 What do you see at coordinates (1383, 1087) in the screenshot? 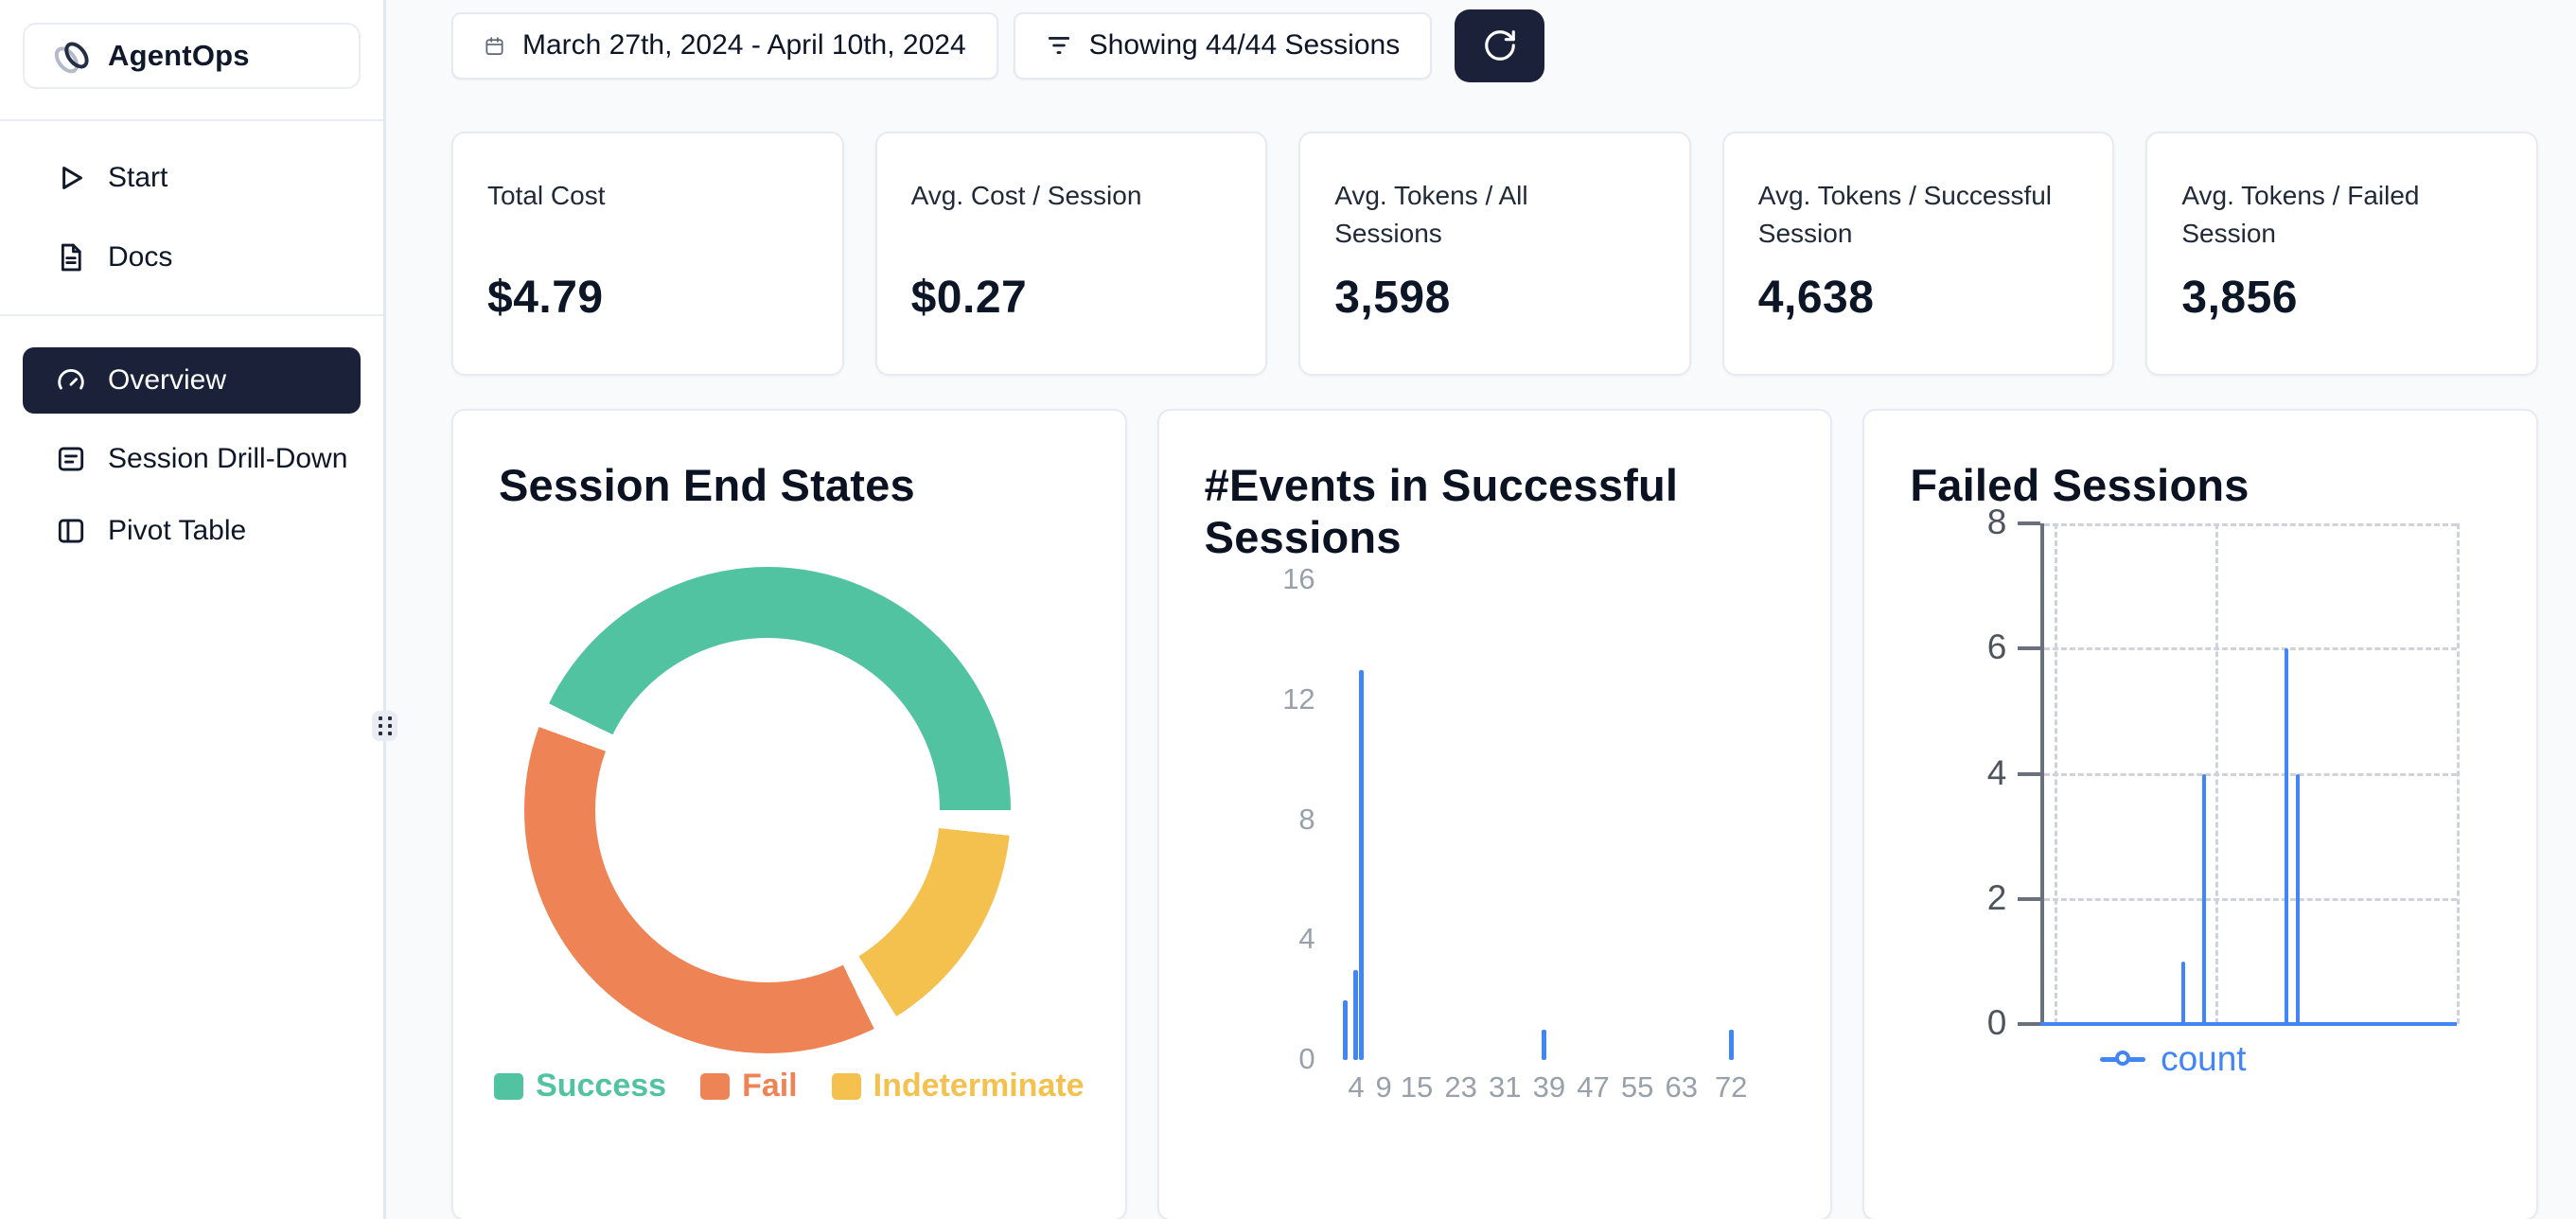
I see `x-tick-label: 9` at bounding box center [1383, 1087].